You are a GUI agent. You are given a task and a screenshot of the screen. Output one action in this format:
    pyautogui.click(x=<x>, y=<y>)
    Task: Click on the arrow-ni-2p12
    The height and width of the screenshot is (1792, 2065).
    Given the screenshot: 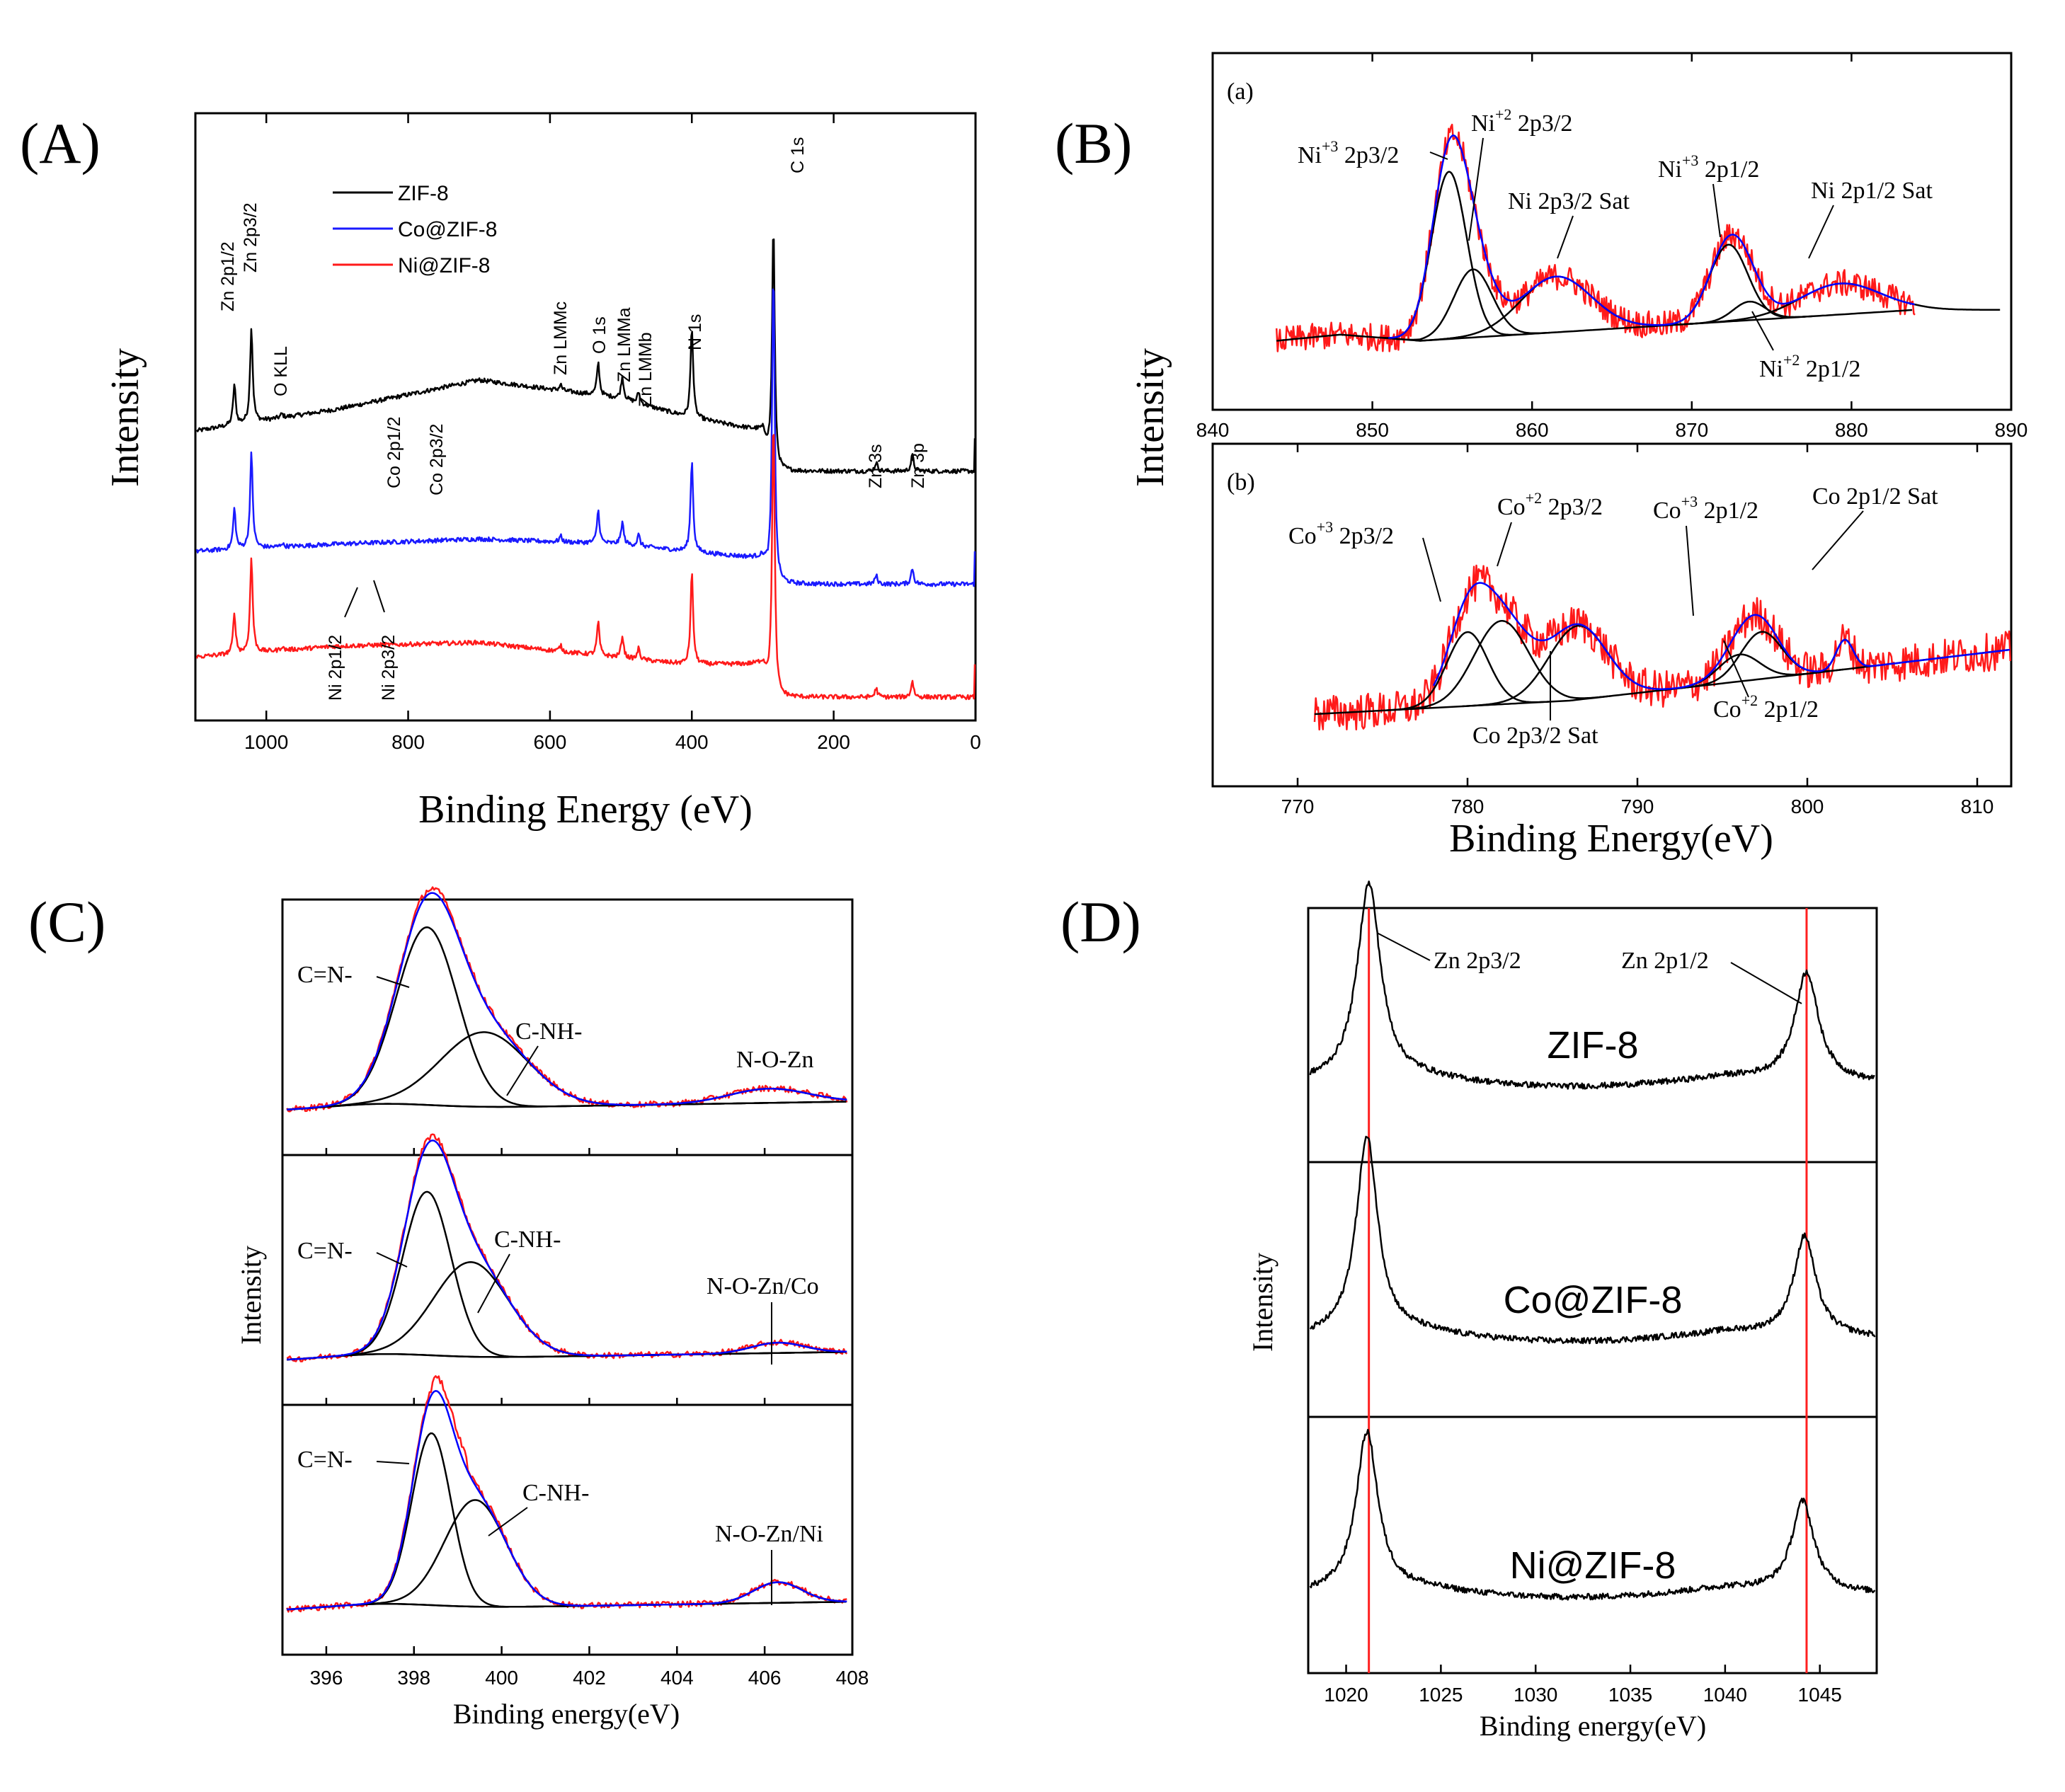 What is the action you would take?
    pyautogui.click(x=351, y=603)
    